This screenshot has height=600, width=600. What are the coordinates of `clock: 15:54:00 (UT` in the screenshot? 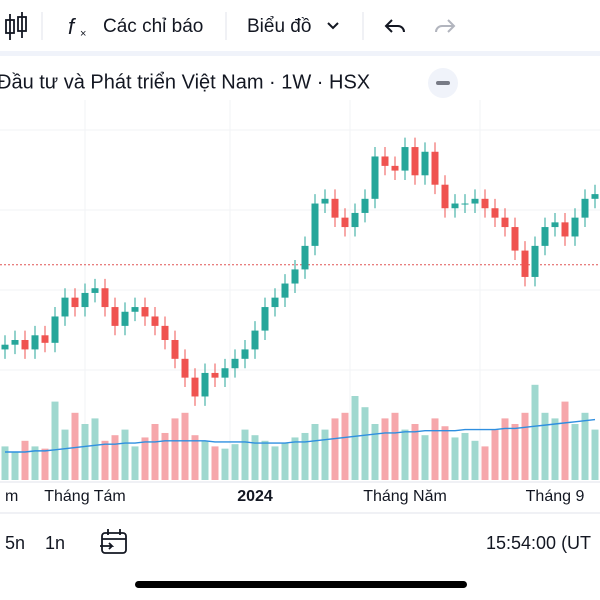 It's located at (538, 543).